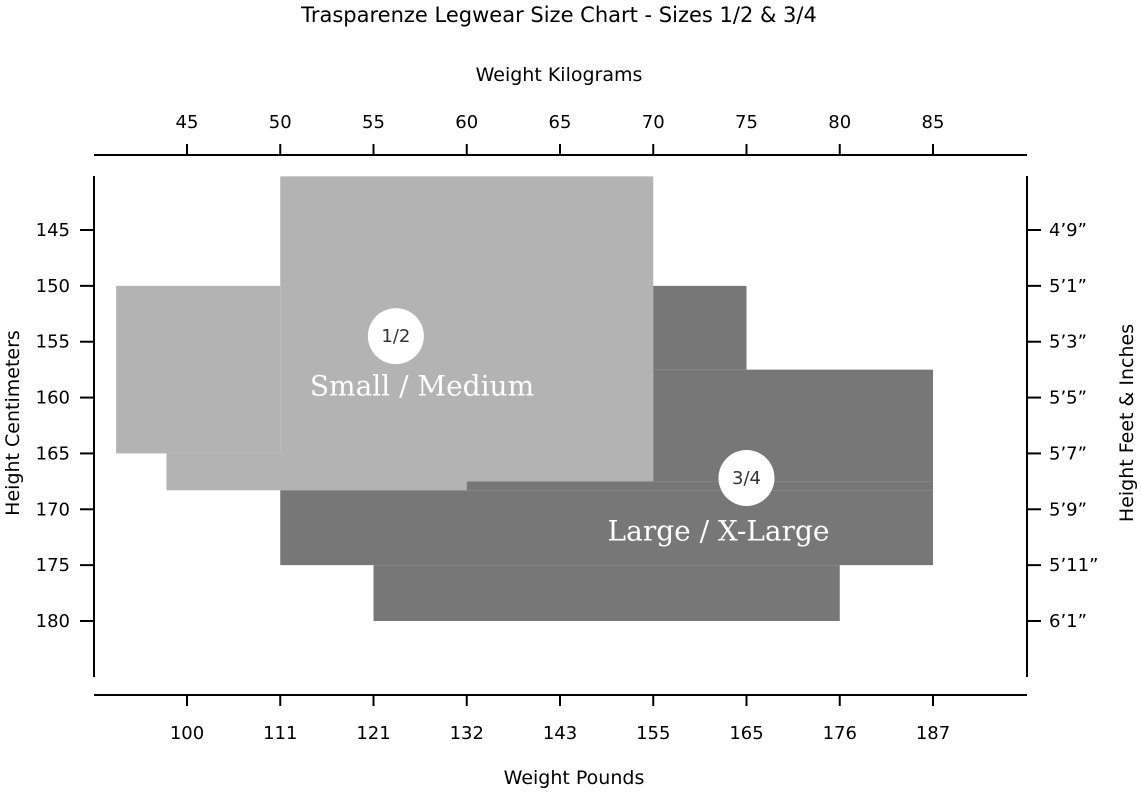 The height and width of the screenshot is (795, 1141). I want to click on x-bottom-tick-label: 176, so click(840, 733).